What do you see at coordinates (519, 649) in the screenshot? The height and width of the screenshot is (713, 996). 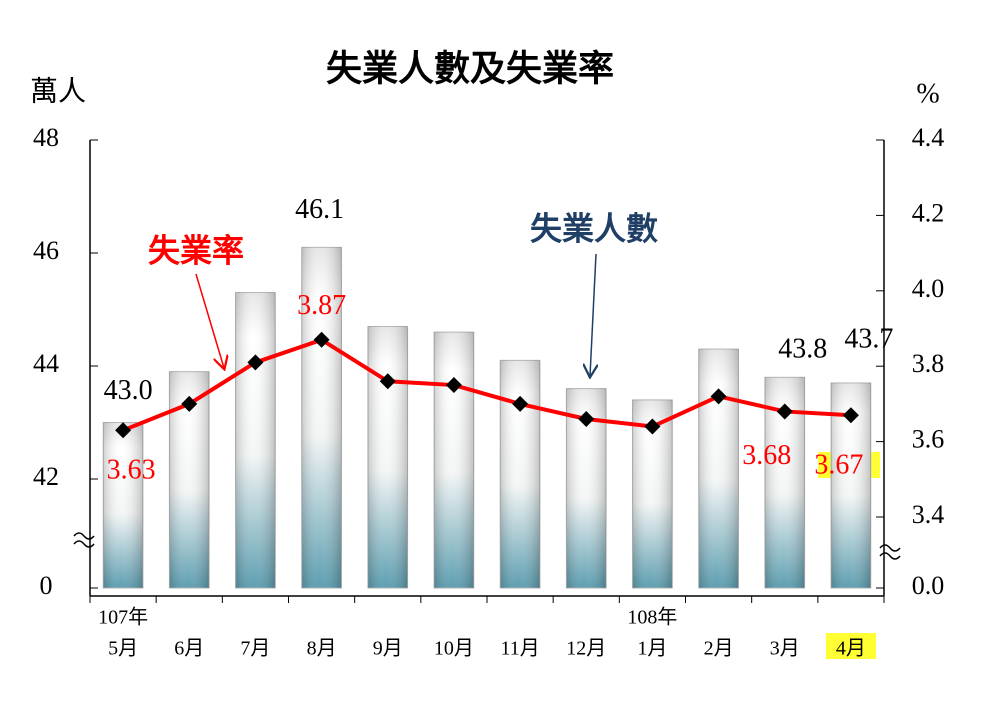 I see `x-tick-label: 11月` at bounding box center [519, 649].